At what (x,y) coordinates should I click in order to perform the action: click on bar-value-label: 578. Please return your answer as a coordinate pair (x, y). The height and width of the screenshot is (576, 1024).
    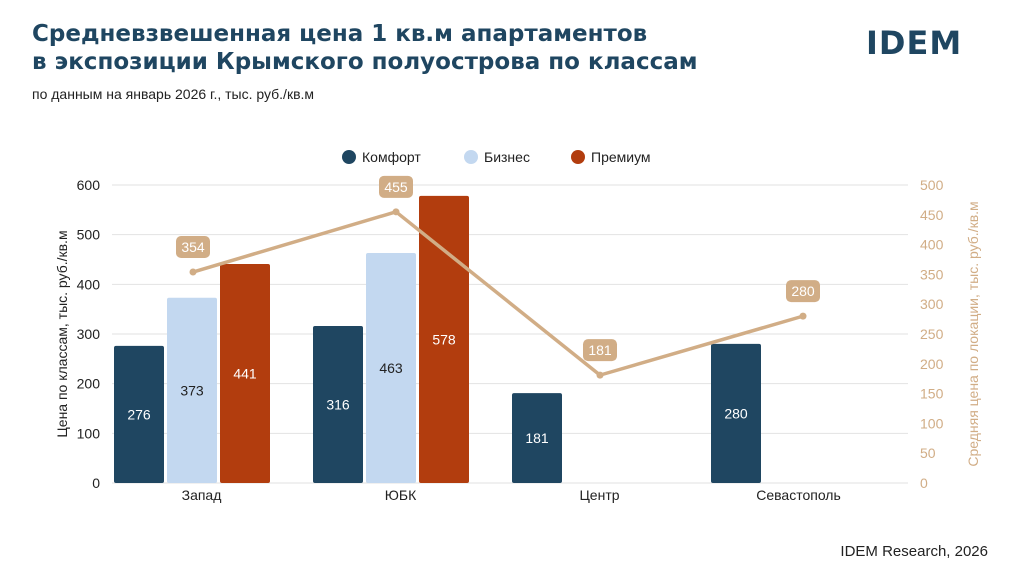
    Looking at the image, I should click on (444, 339).